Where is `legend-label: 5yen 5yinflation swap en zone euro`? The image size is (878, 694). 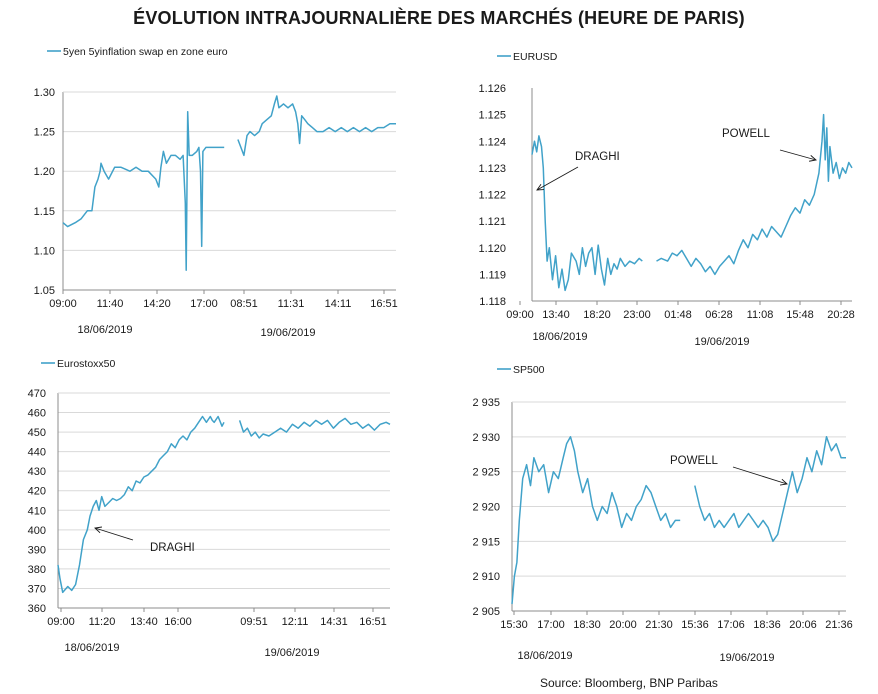
legend-label: 5yen 5yinflation swap en zone euro is located at coordinates (145, 52).